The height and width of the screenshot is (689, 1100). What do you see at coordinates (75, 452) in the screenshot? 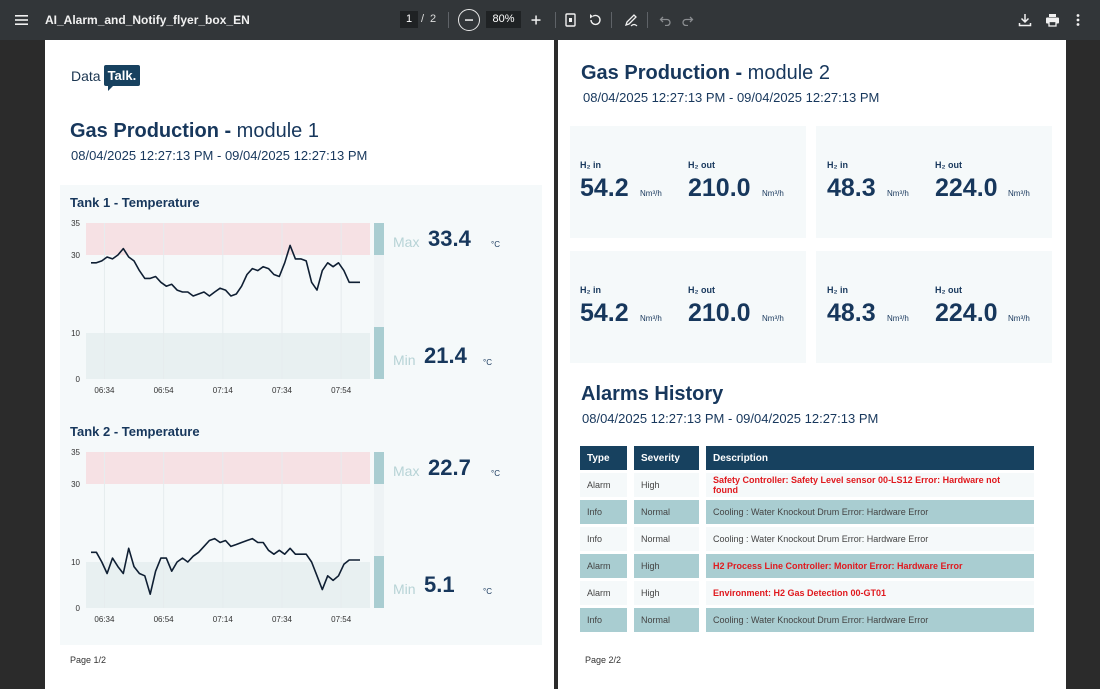
I see `y-tick-label: 35` at bounding box center [75, 452].